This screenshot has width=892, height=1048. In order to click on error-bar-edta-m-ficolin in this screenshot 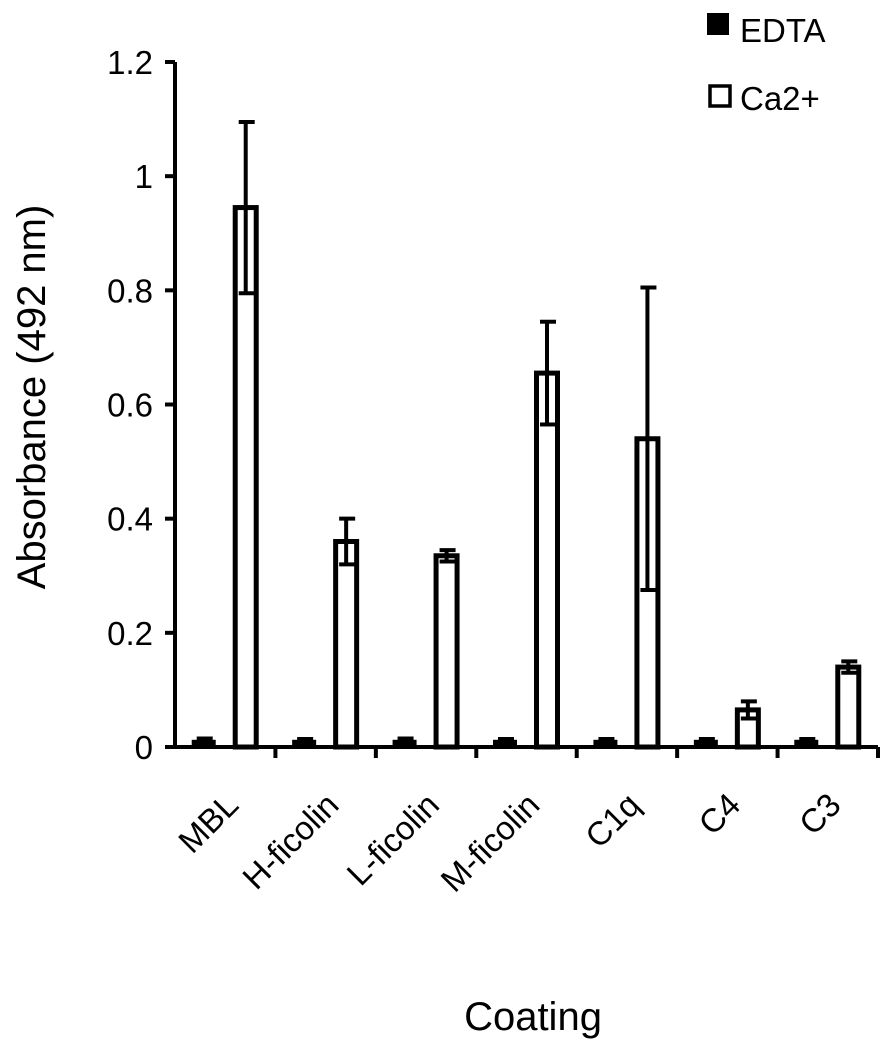, I will do `click(506, 741)`.